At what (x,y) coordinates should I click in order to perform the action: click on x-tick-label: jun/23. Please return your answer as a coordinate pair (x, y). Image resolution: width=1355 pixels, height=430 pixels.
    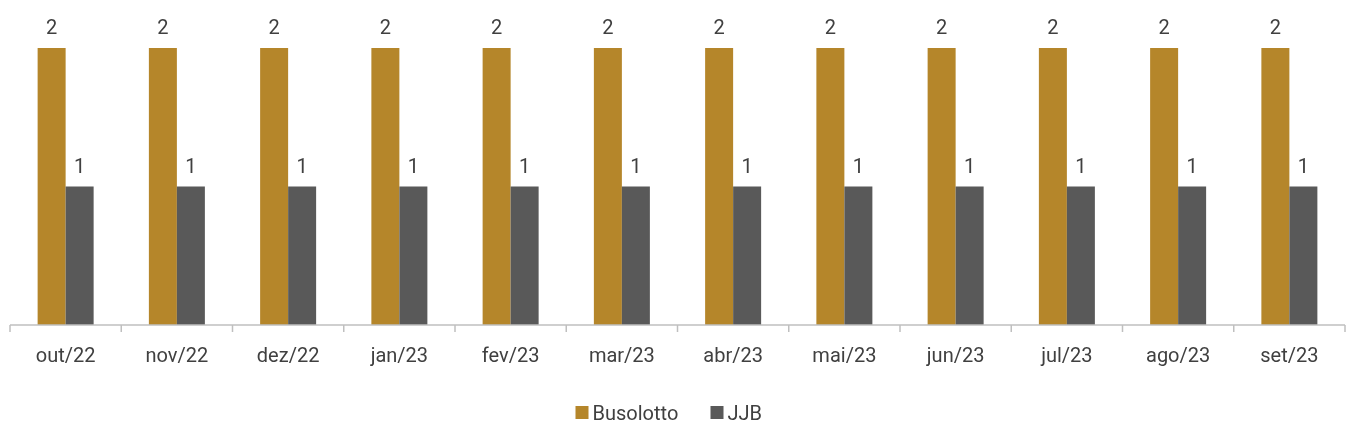
    Looking at the image, I should click on (955, 355).